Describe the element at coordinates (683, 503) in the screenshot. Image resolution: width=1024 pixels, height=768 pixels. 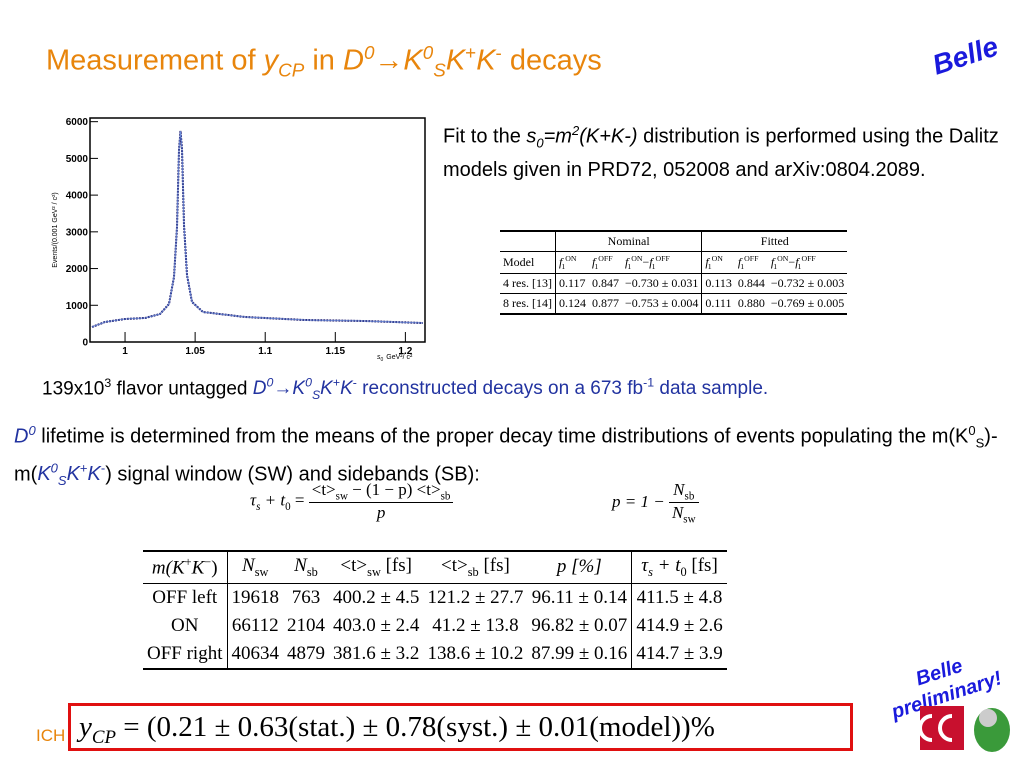
I see `fraction: Nsb Nsw` at that location.